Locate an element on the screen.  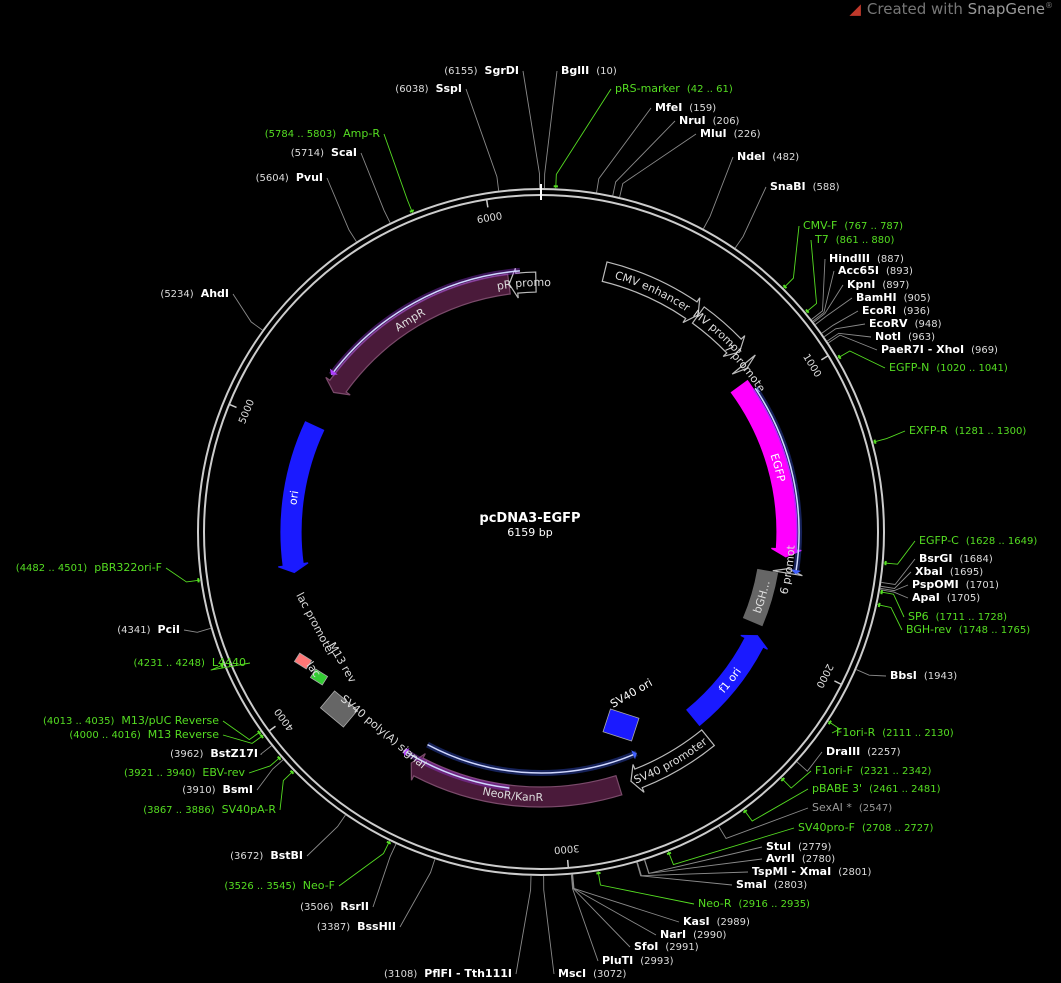
label-apai: ApaI (1705) is located at coordinates (946, 597).